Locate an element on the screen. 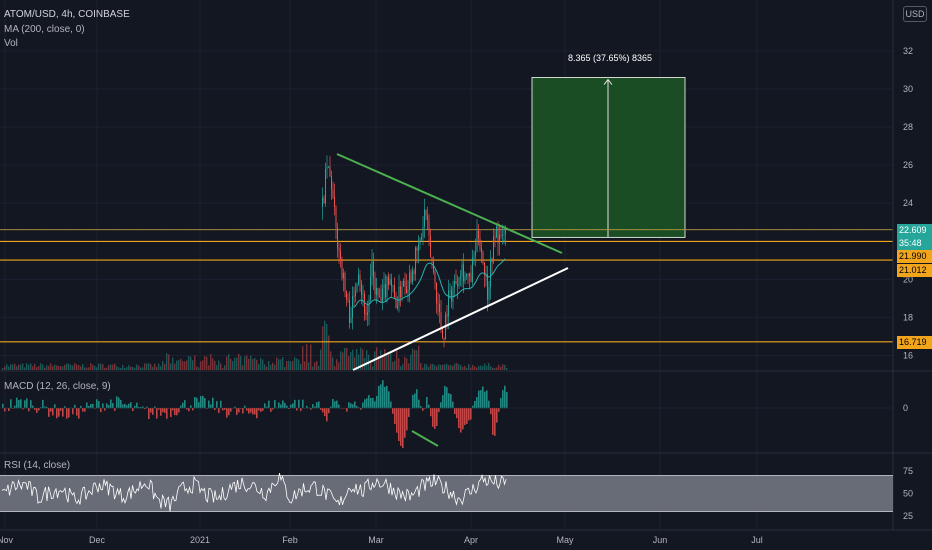 This screenshot has height=550, width=932. price-axis: 1618202224262830320255075 is located at coordinates (908, 283).